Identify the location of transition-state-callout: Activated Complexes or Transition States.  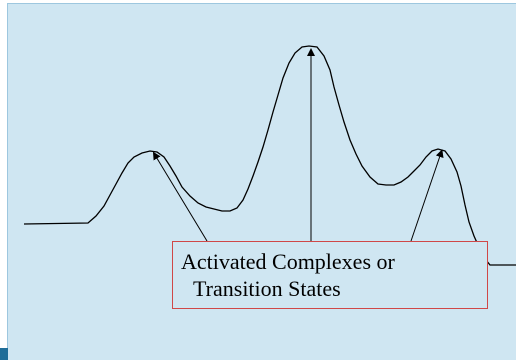
(330, 275).